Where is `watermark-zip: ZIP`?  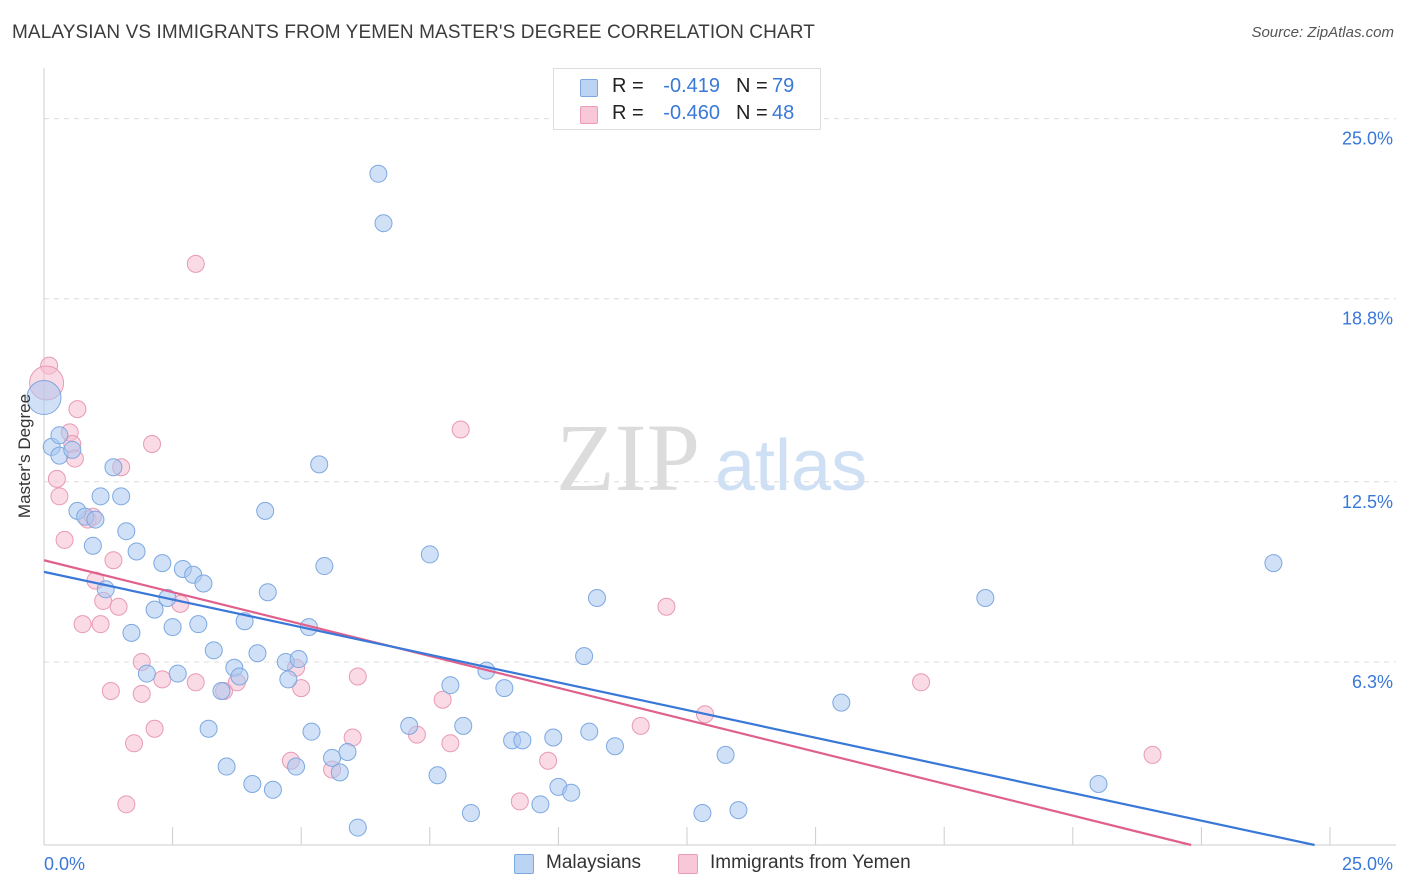
watermark-zip: ZIP is located at coordinates (628, 457).